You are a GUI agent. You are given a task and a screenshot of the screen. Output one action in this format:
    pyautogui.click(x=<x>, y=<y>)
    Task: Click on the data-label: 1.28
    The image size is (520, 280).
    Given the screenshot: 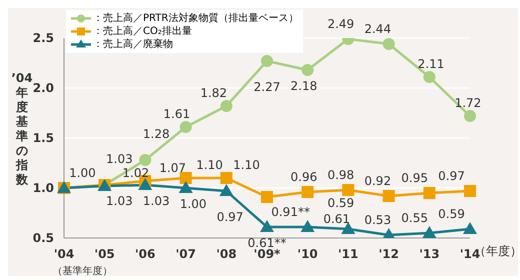 What is the action you would take?
    pyautogui.click(x=156, y=134)
    